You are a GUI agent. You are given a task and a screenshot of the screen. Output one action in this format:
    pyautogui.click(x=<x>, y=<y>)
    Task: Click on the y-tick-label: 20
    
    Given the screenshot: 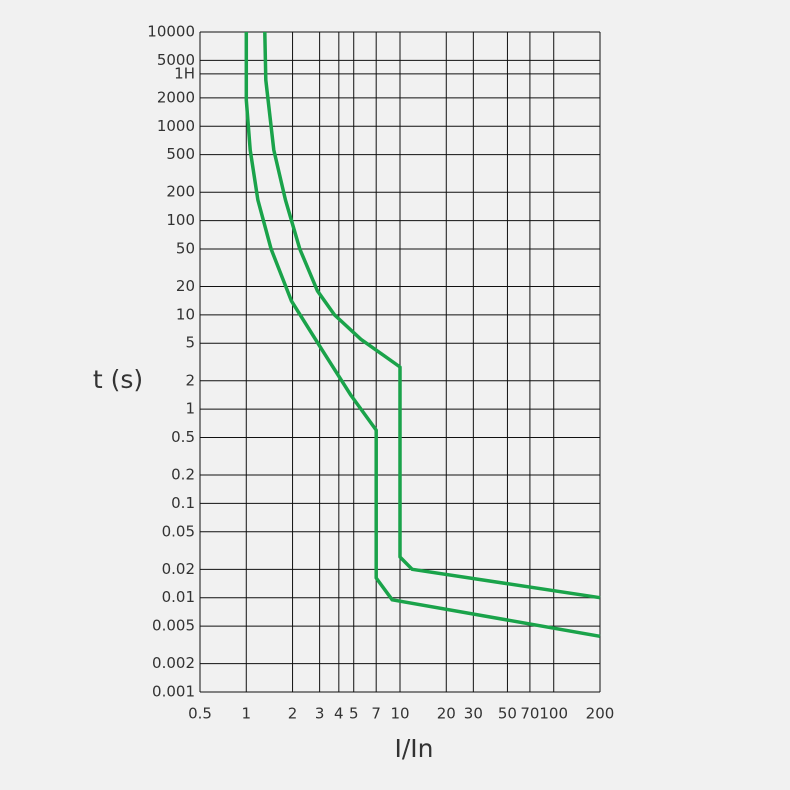 What is the action you would take?
    pyautogui.click(x=185, y=286)
    